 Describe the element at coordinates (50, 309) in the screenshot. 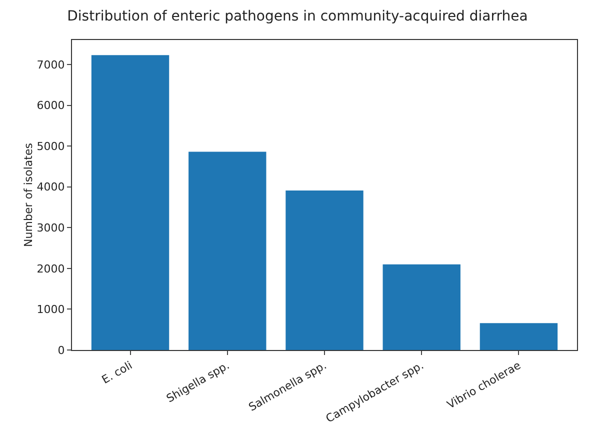

I see `y-tick-label: 1000` at that location.